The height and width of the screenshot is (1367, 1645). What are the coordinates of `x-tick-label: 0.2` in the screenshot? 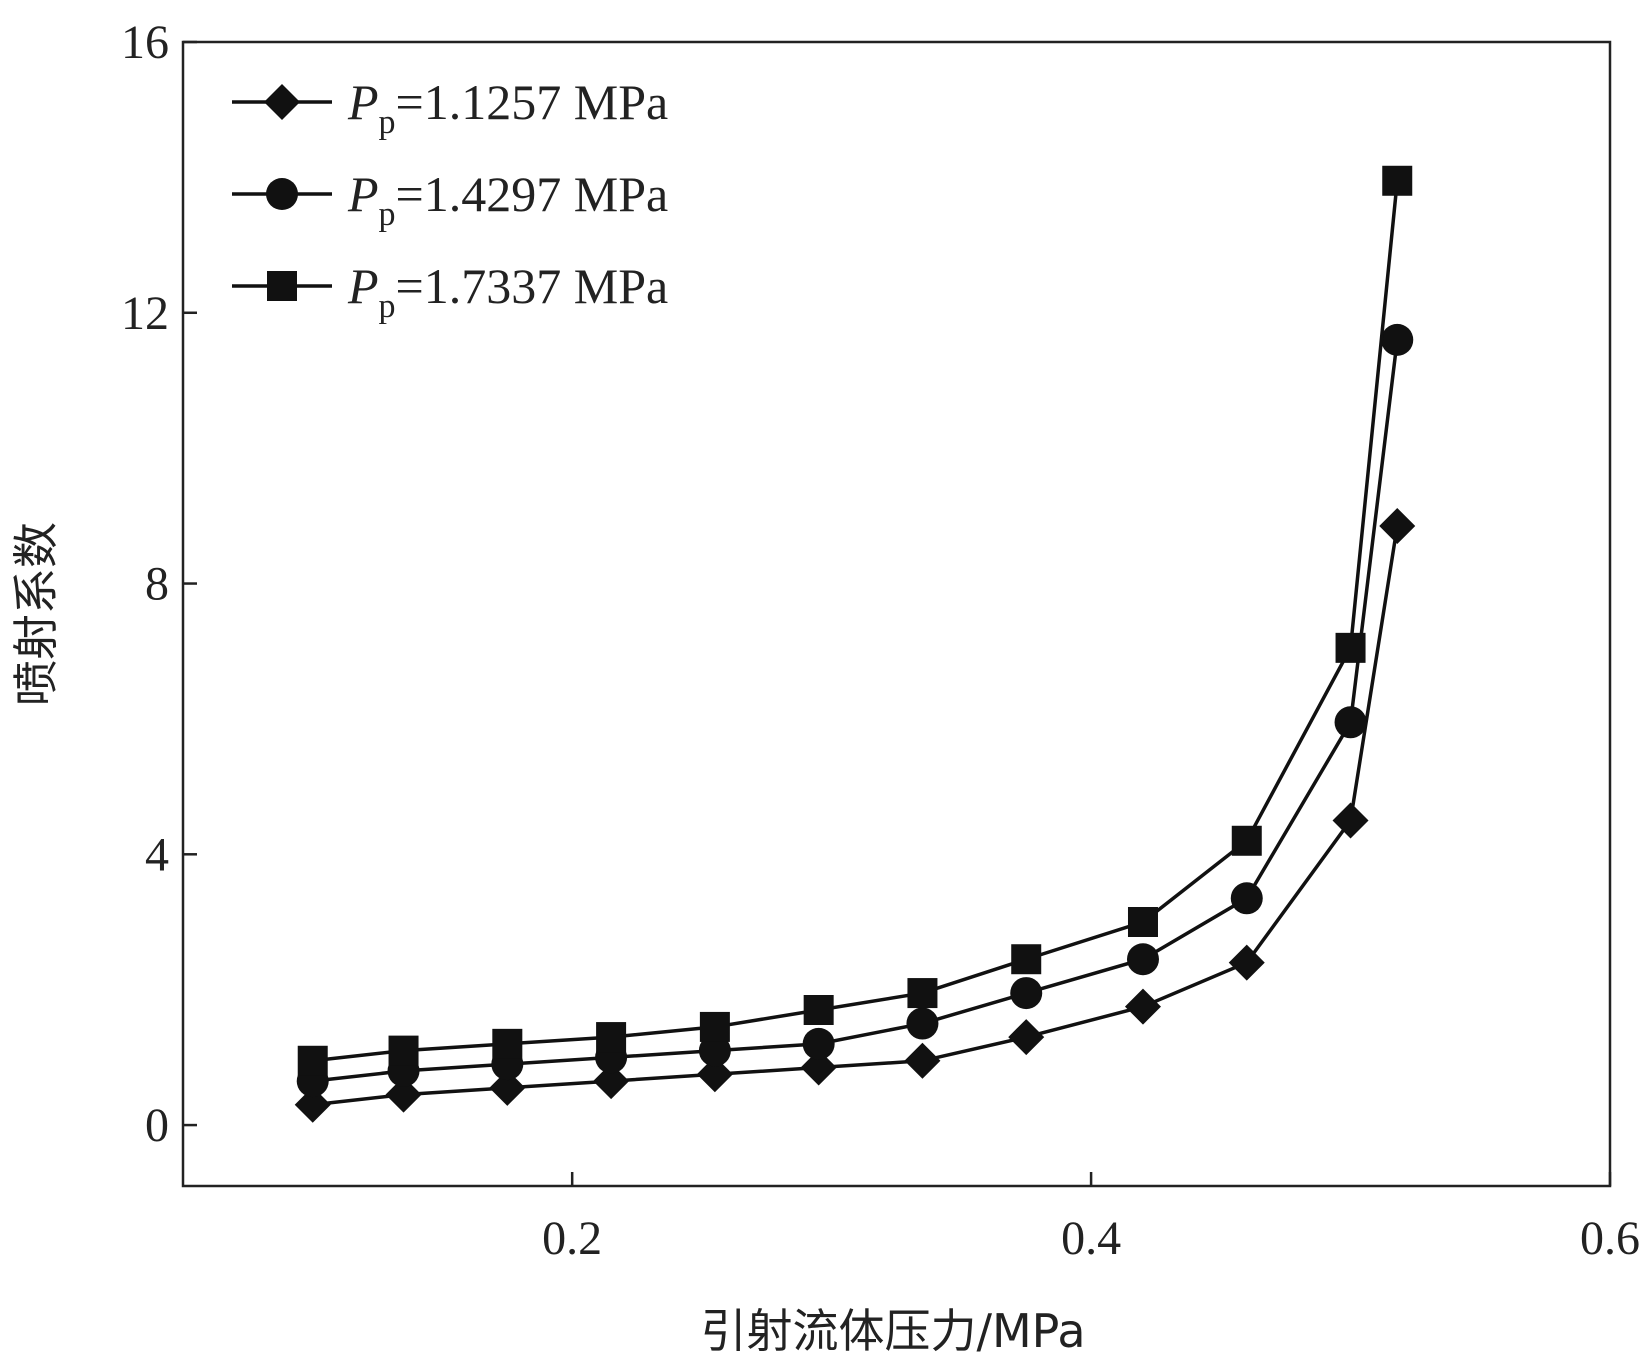 It's located at (572, 1238).